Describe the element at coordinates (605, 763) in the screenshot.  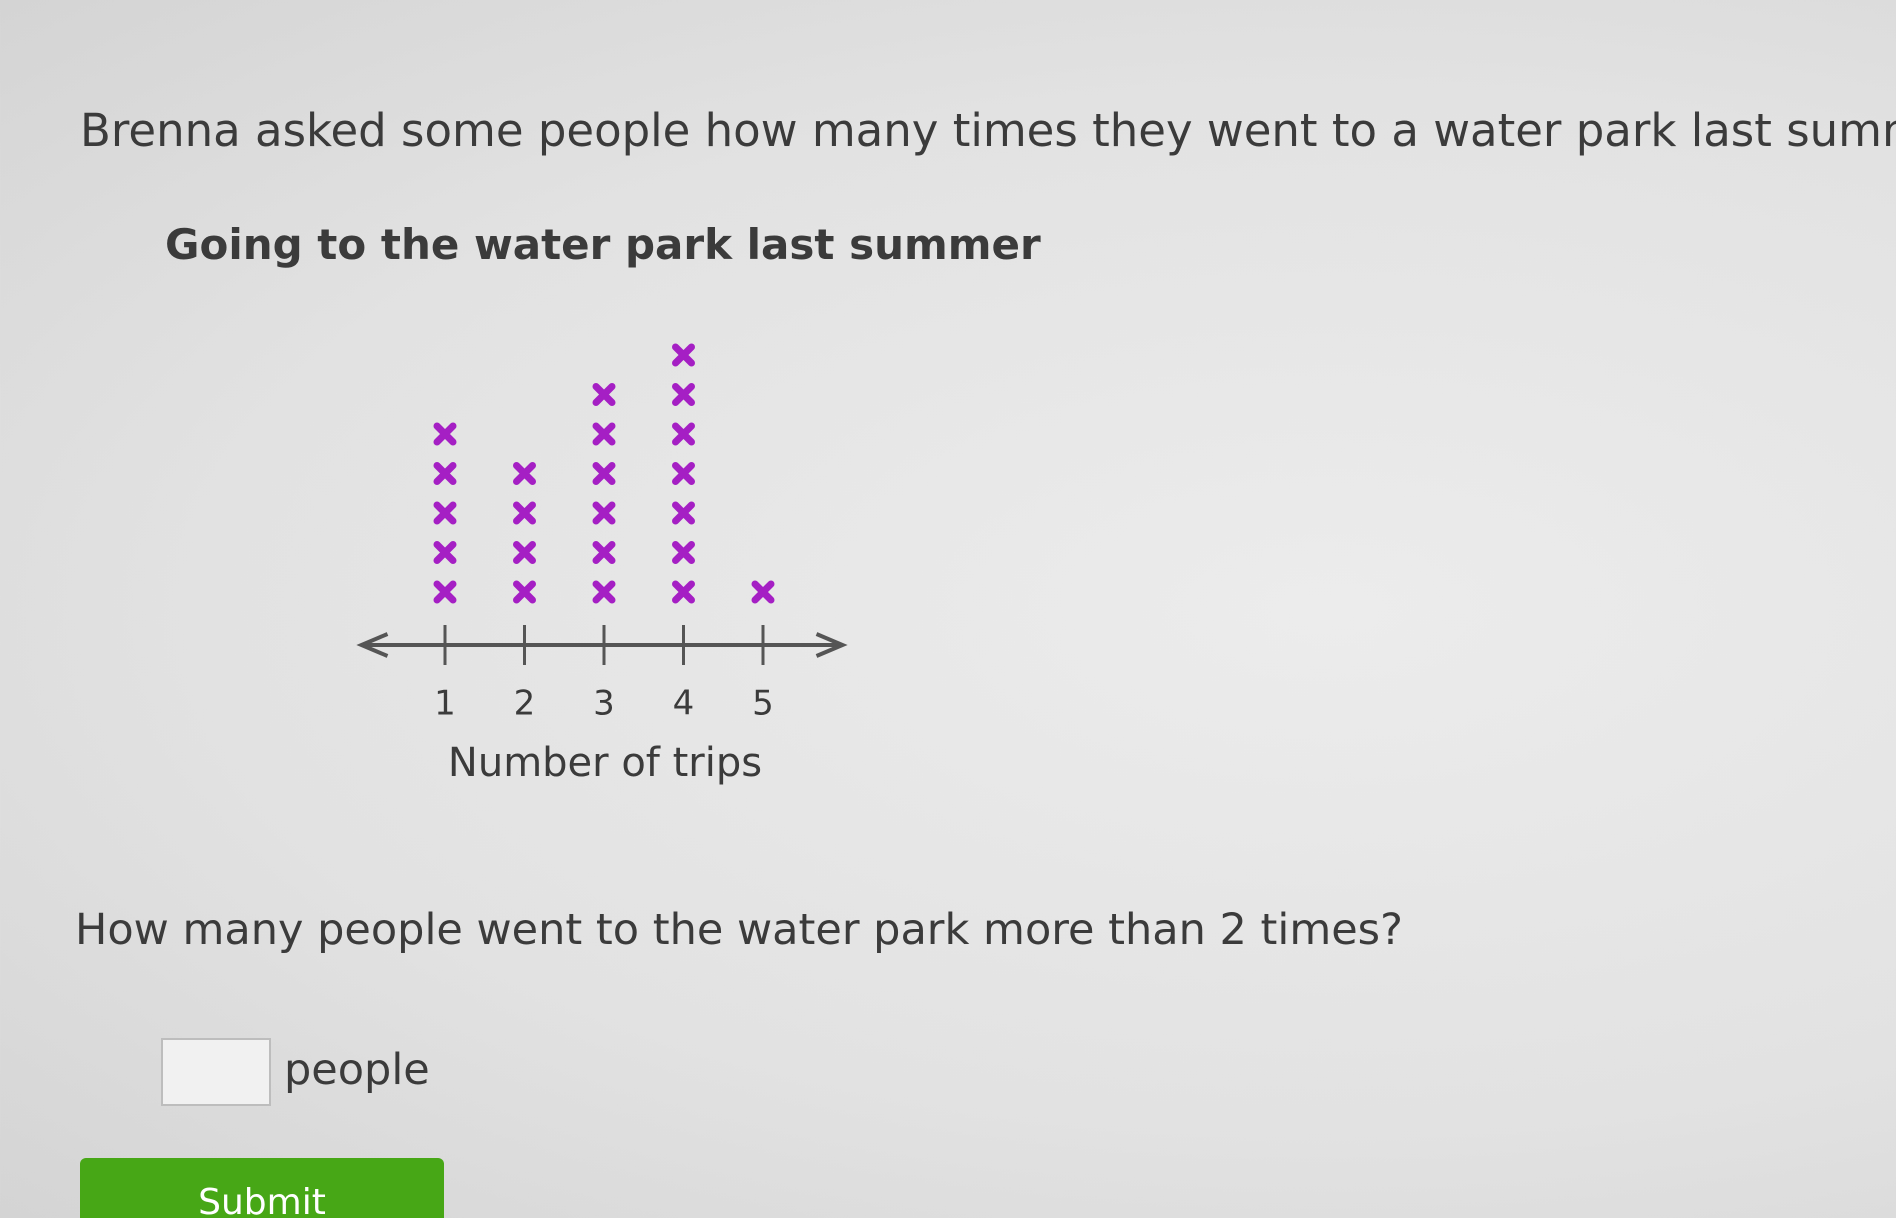
I see `x-axis-label: Number of trips` at that location.